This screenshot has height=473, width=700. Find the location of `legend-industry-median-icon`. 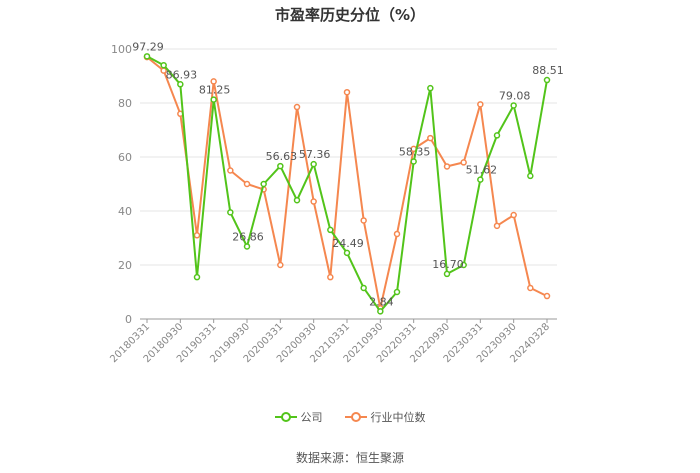

legend-industry-median-icon is located at coordinates (355, 417).